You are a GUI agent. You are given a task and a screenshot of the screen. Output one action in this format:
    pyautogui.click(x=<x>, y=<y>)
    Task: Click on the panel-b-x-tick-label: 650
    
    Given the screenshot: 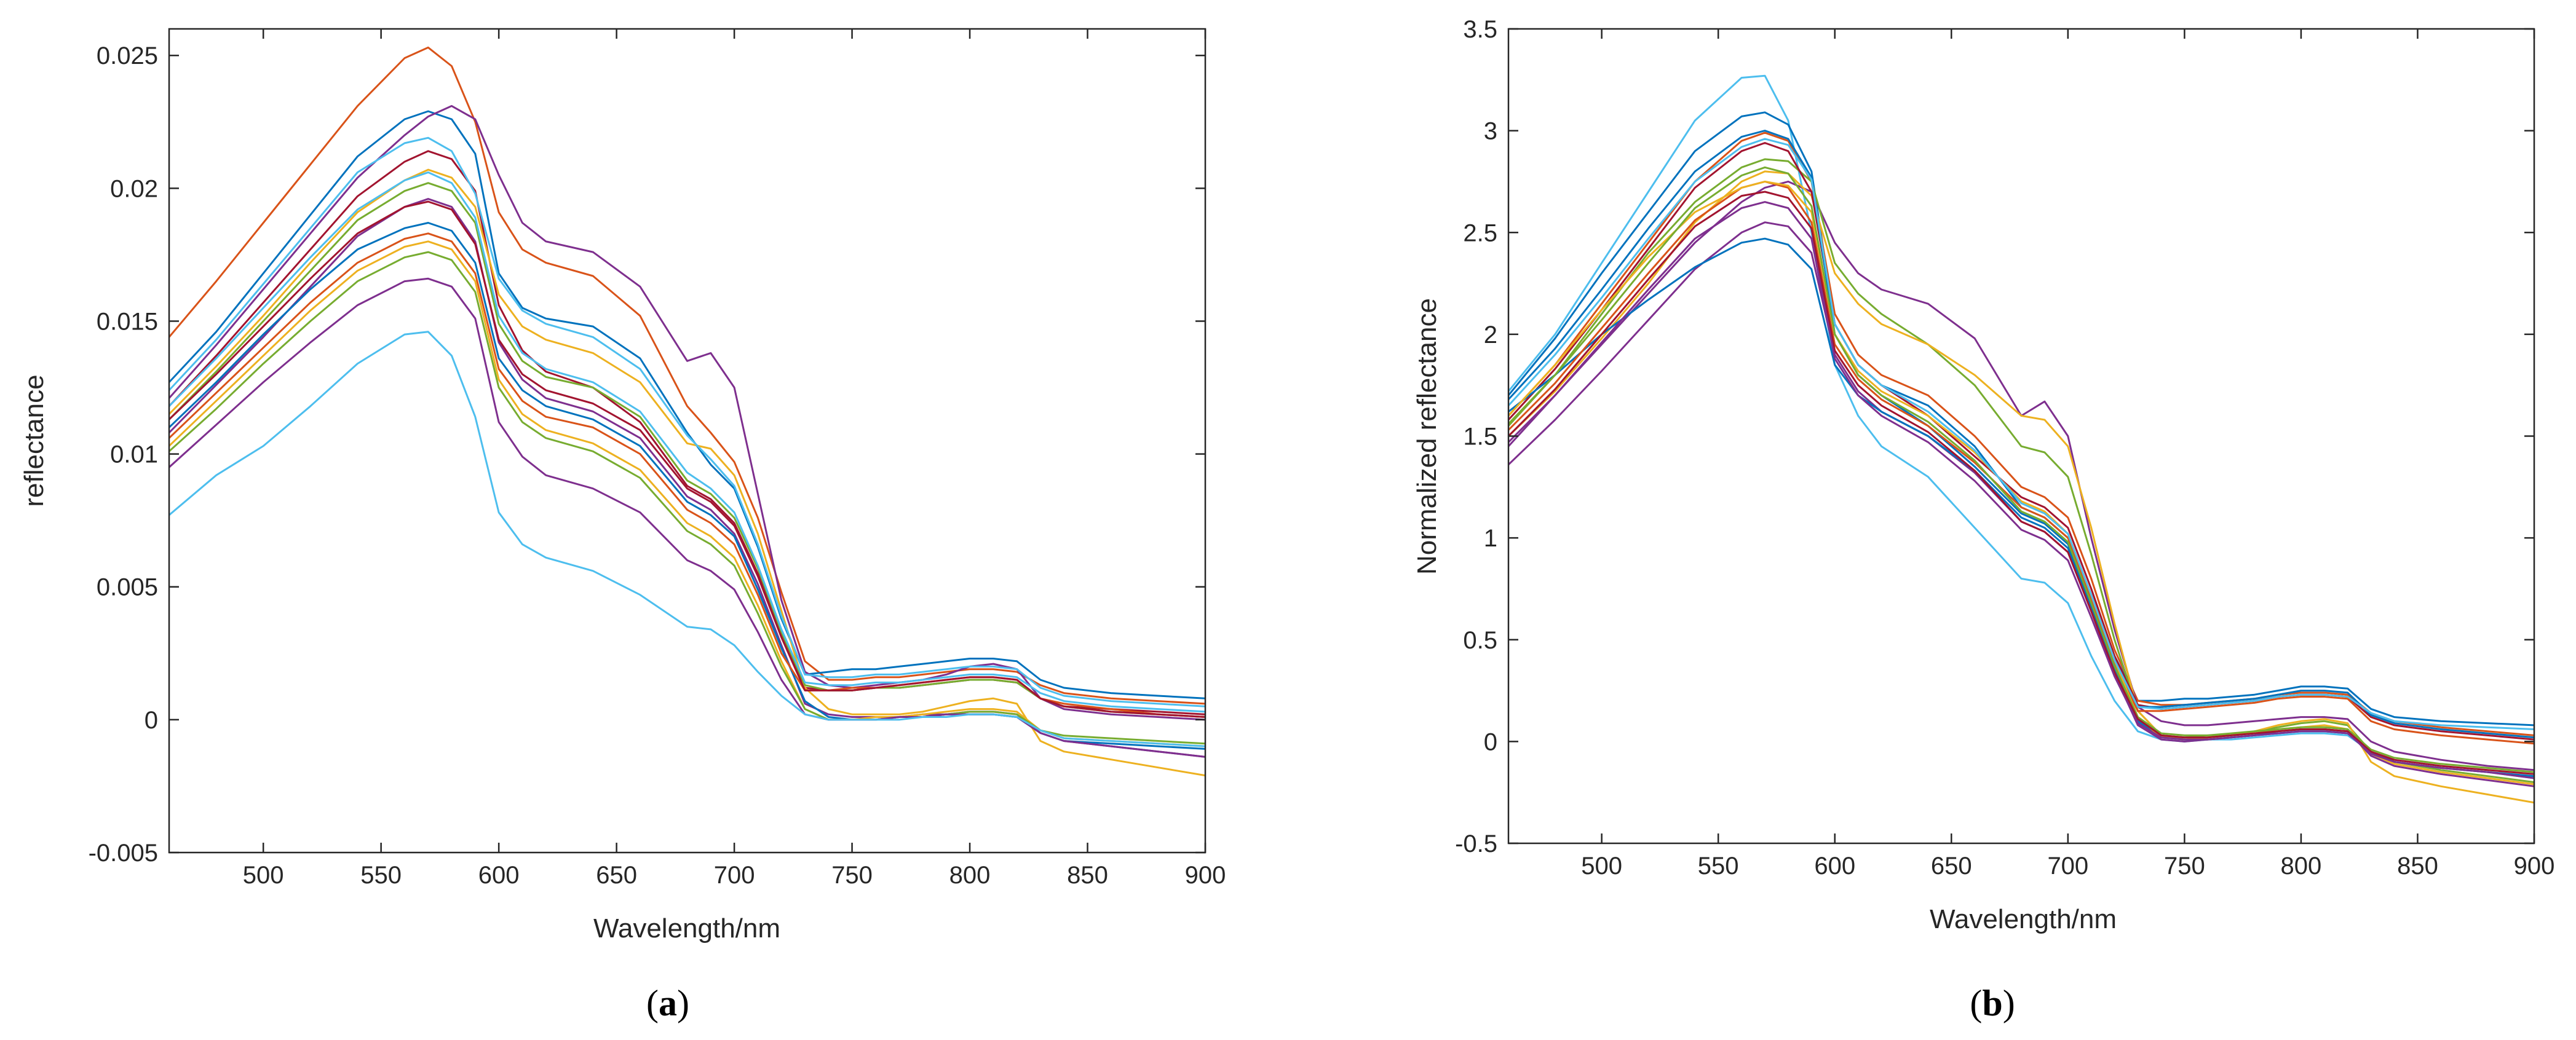 What is the action you would take?
    pyautogui.click(x=1951, y=866)
    